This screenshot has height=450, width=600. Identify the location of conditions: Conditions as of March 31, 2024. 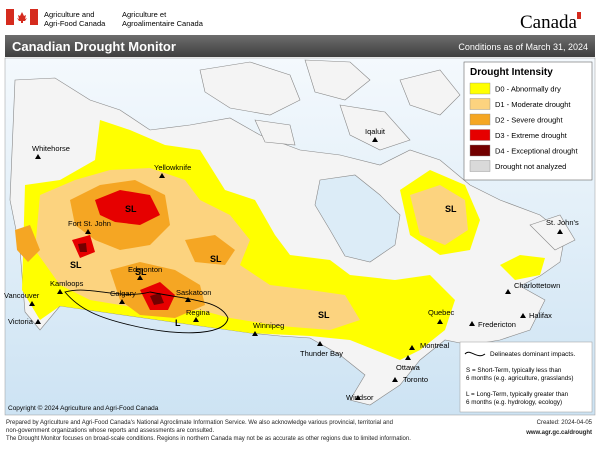
(523, 47).